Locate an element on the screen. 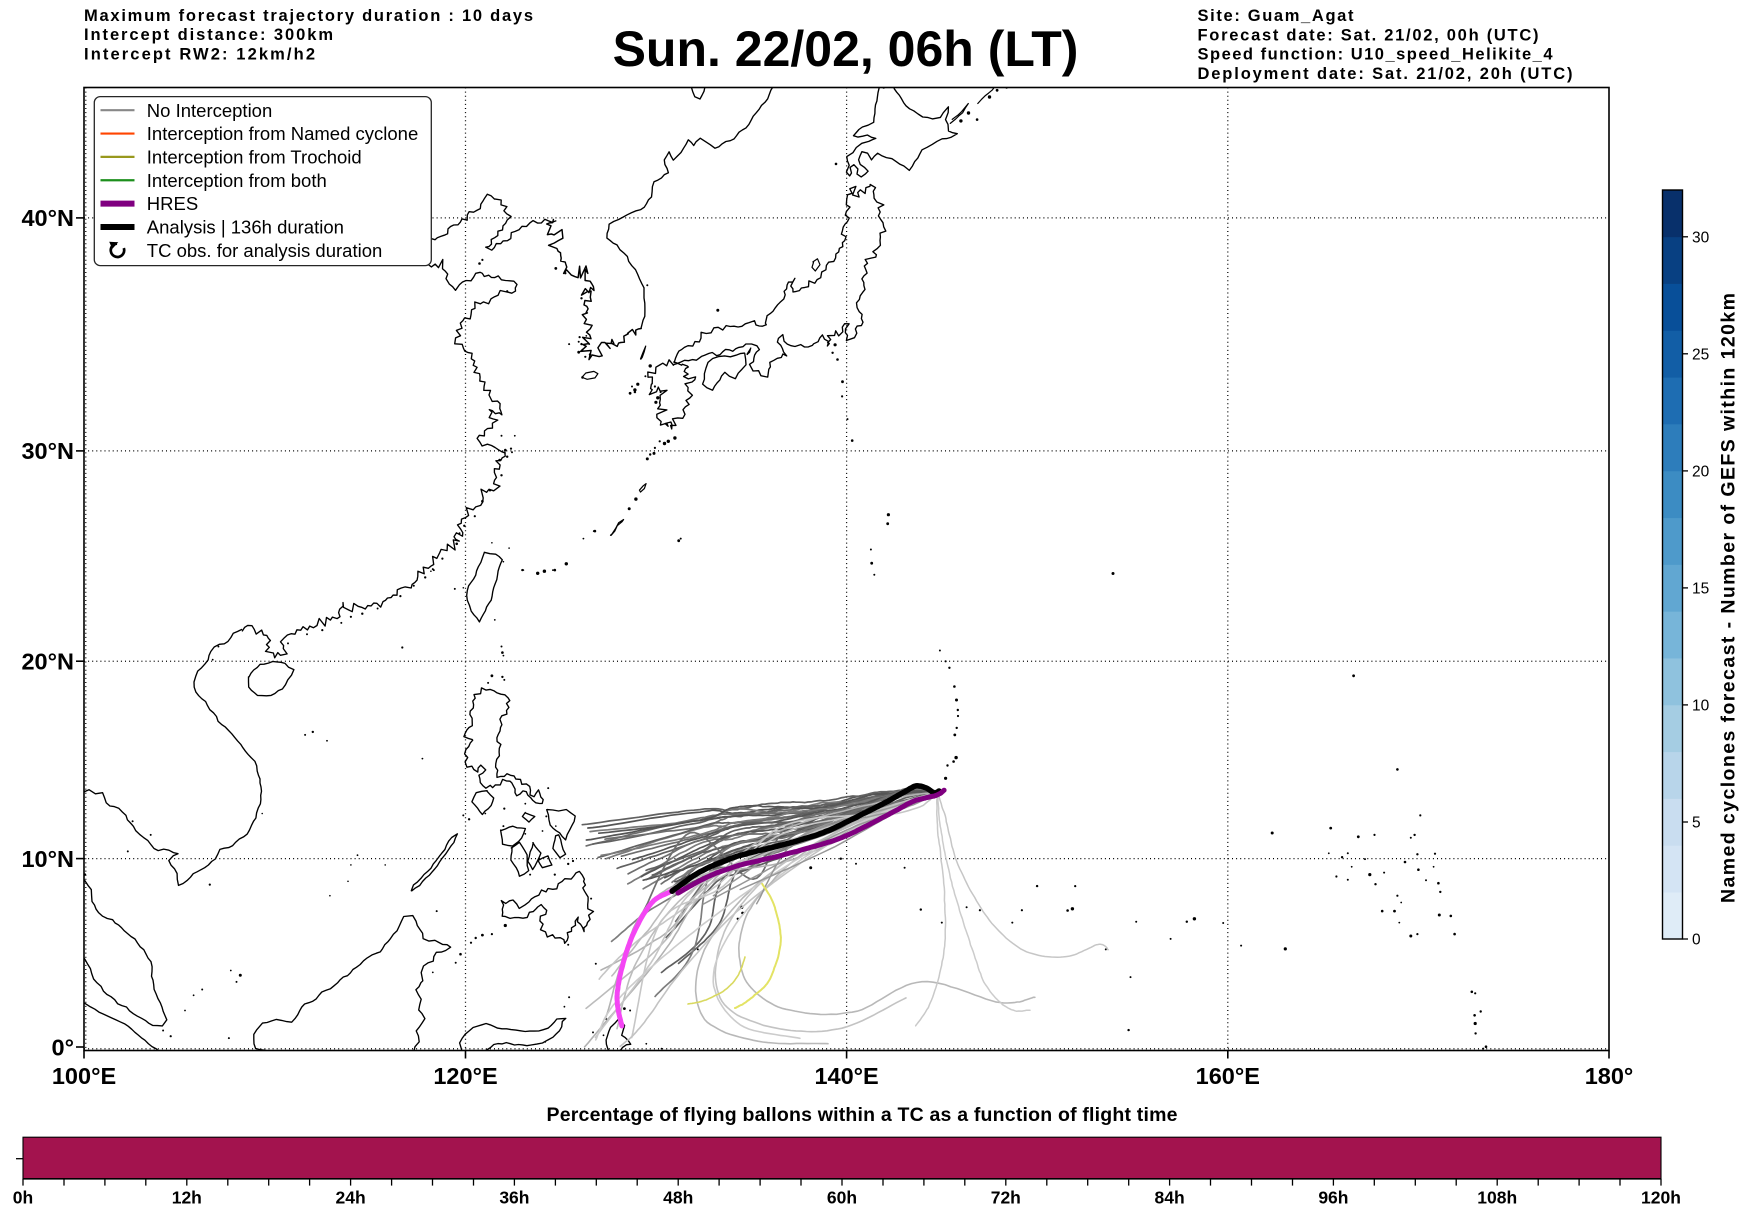 This screenshot has height=1213, width=1748. svg-text: 36h is located at coordinates (514, 1198).